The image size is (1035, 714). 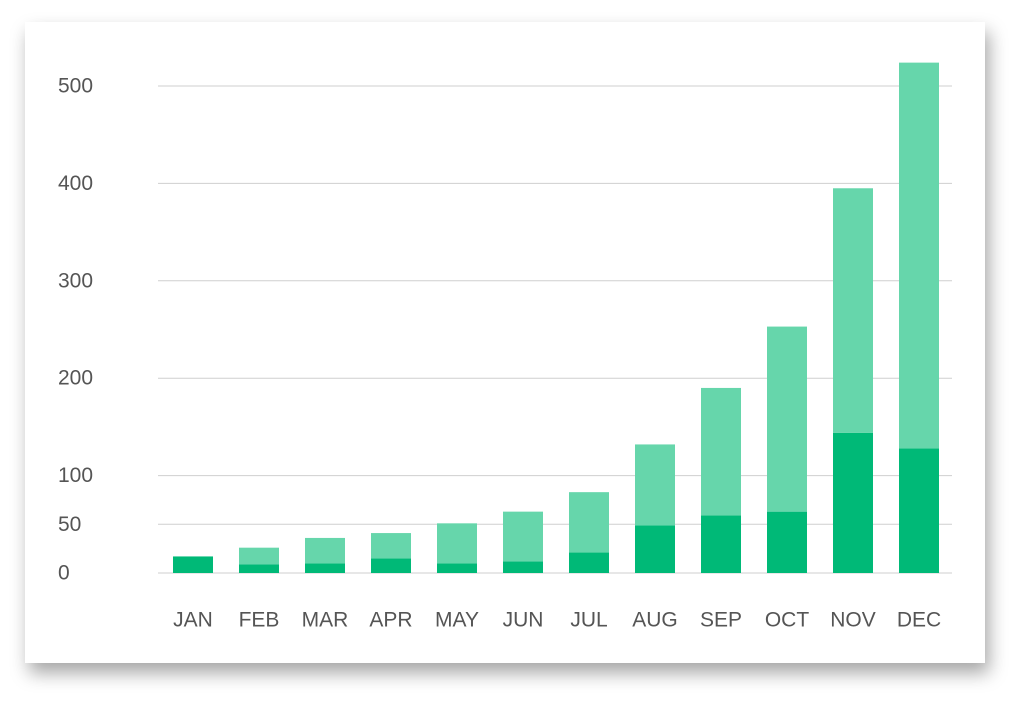 What do you see at coordinates (721, 620) in the screenshot?
I see `x-tick-label: SEP` at bounding box center [721, 620].